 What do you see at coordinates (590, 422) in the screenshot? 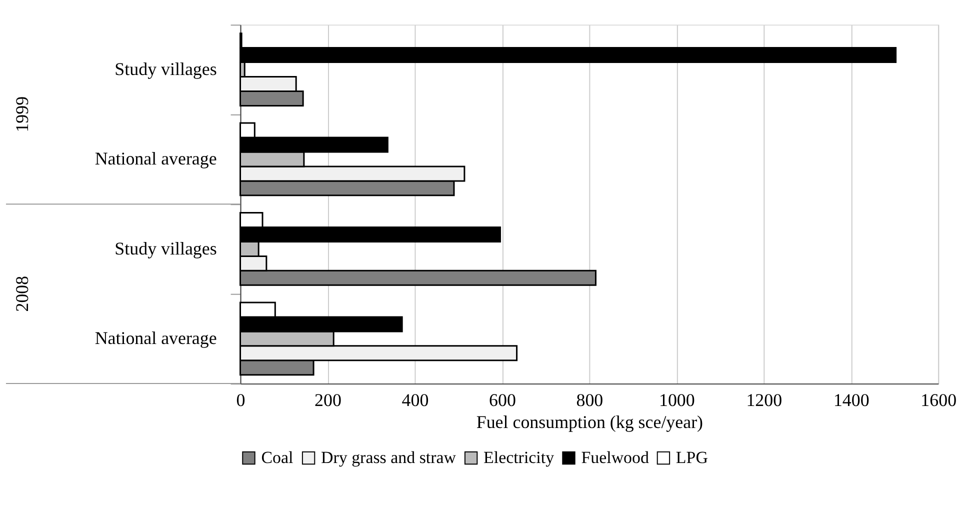
I see `x-axis-title: Fuel consumption (kg sce/year)` at bounding box center [590, 422].